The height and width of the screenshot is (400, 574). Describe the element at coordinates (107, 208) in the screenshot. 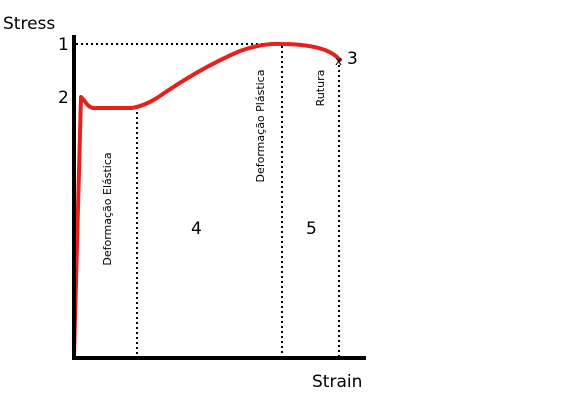

I see `elastic-zone-label: Deformação Elástica` at that location.